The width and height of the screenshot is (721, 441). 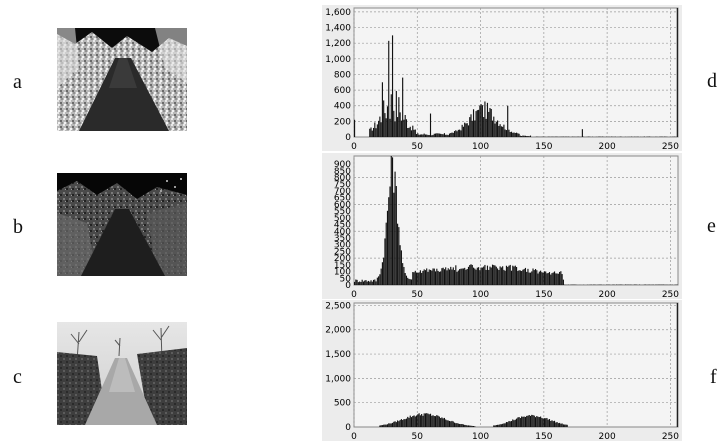 I want to click on y-tick-label: 50, so click(x=346, y=279).